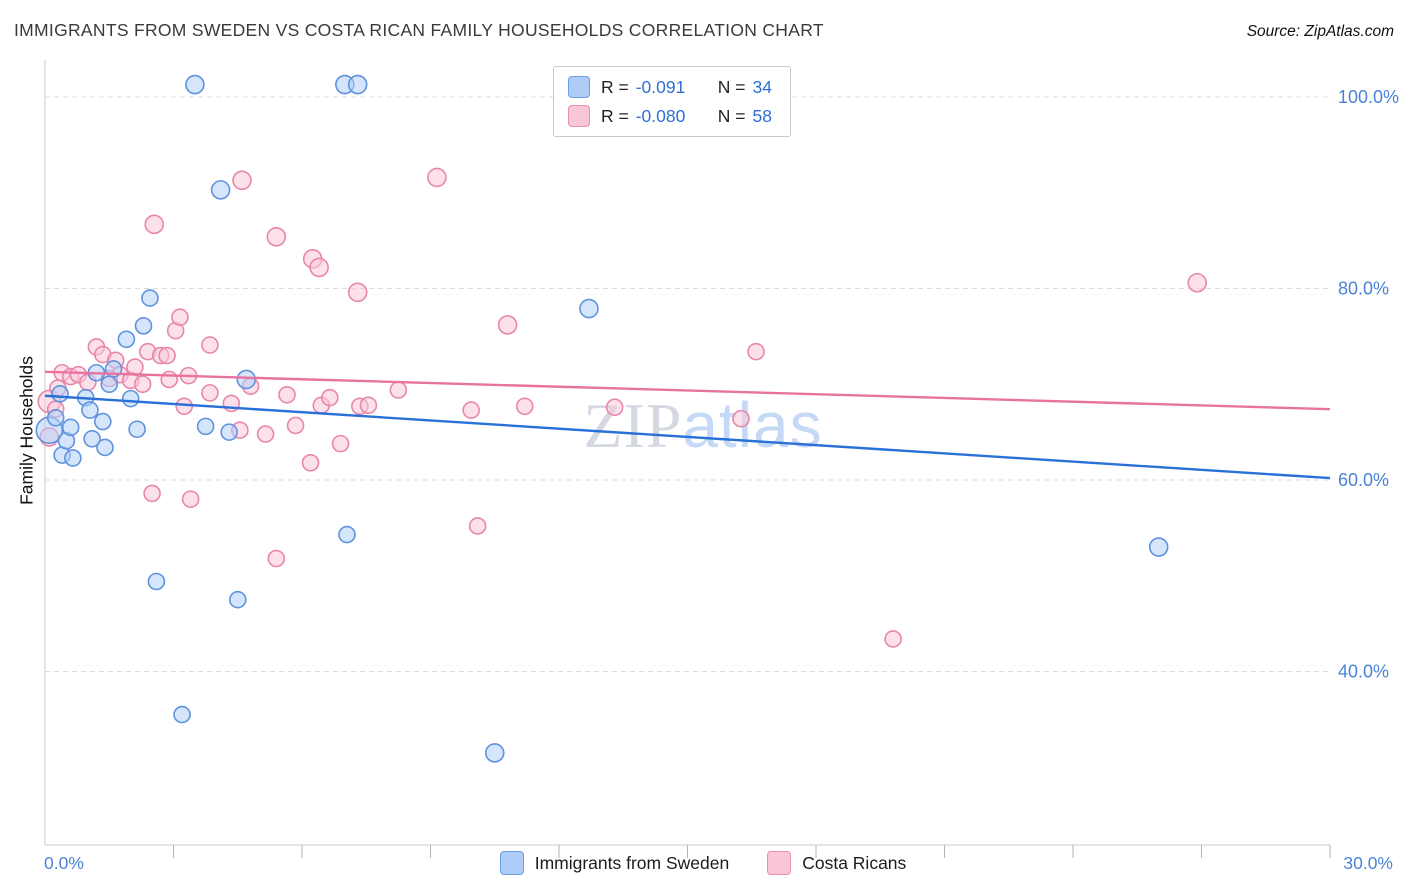 The image size is (1406, 892). Describe the element at coordinates (762, 87) in the screenshot. I see `n-value-sweden: 34` at that location.